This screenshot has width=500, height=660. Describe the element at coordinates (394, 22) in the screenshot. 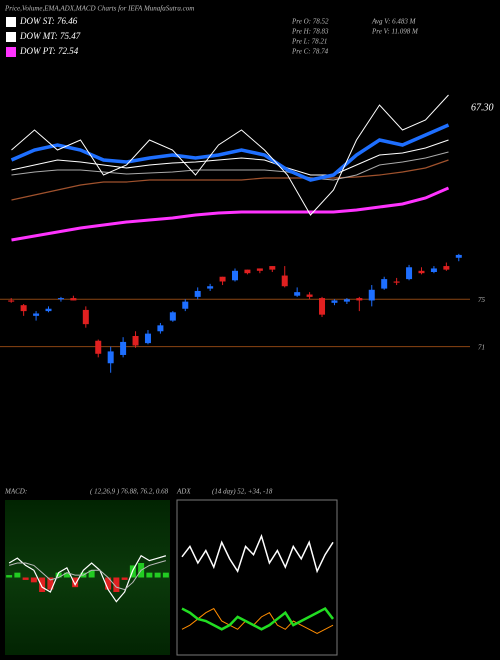

I see `info-text: Avg V: 6.483 M` at that location.